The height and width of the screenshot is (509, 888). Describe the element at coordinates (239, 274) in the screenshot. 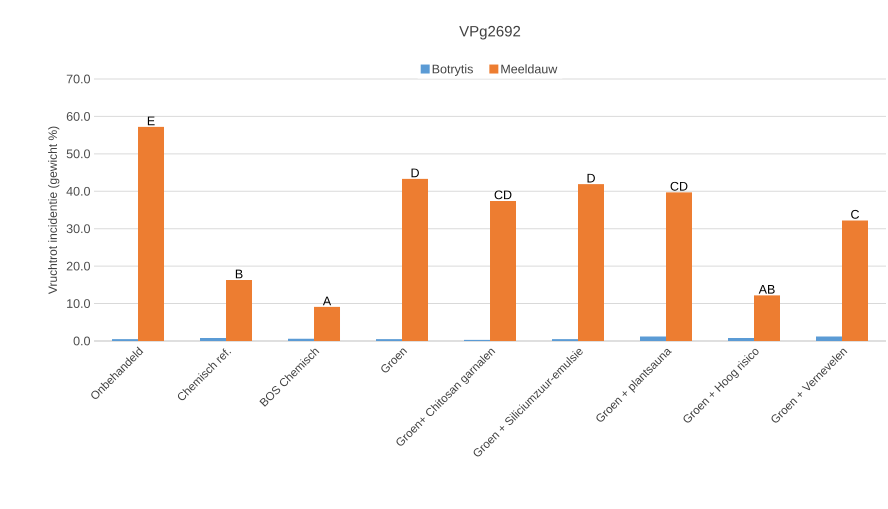

I see `annotation: B` at that location.